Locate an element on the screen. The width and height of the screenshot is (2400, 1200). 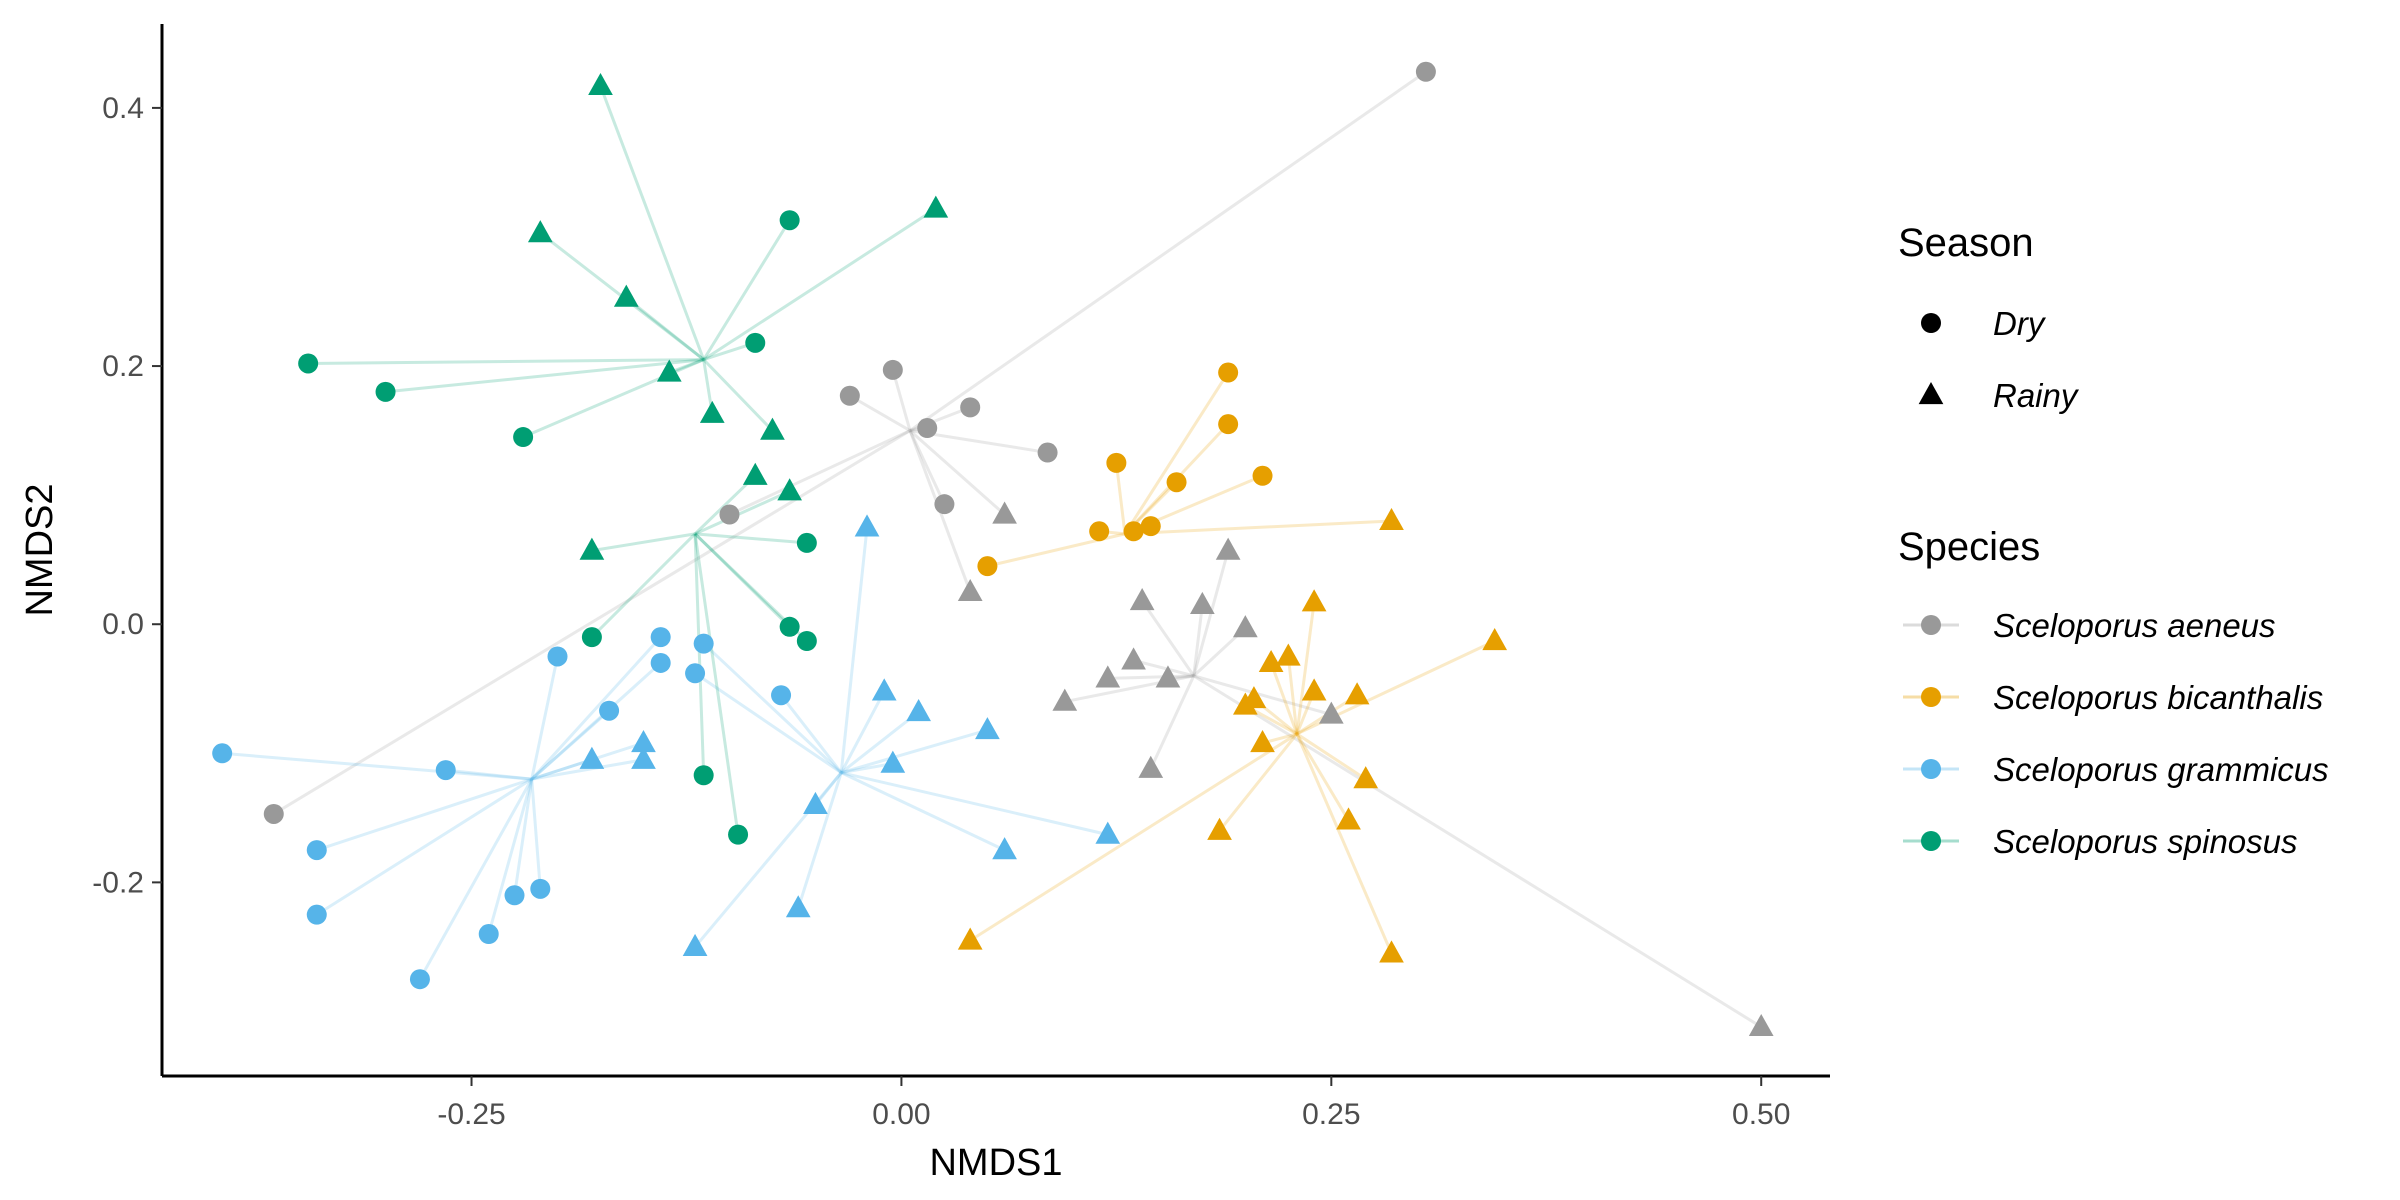
y-axis-title: NMDS2 is located at coordinates (40, 549).